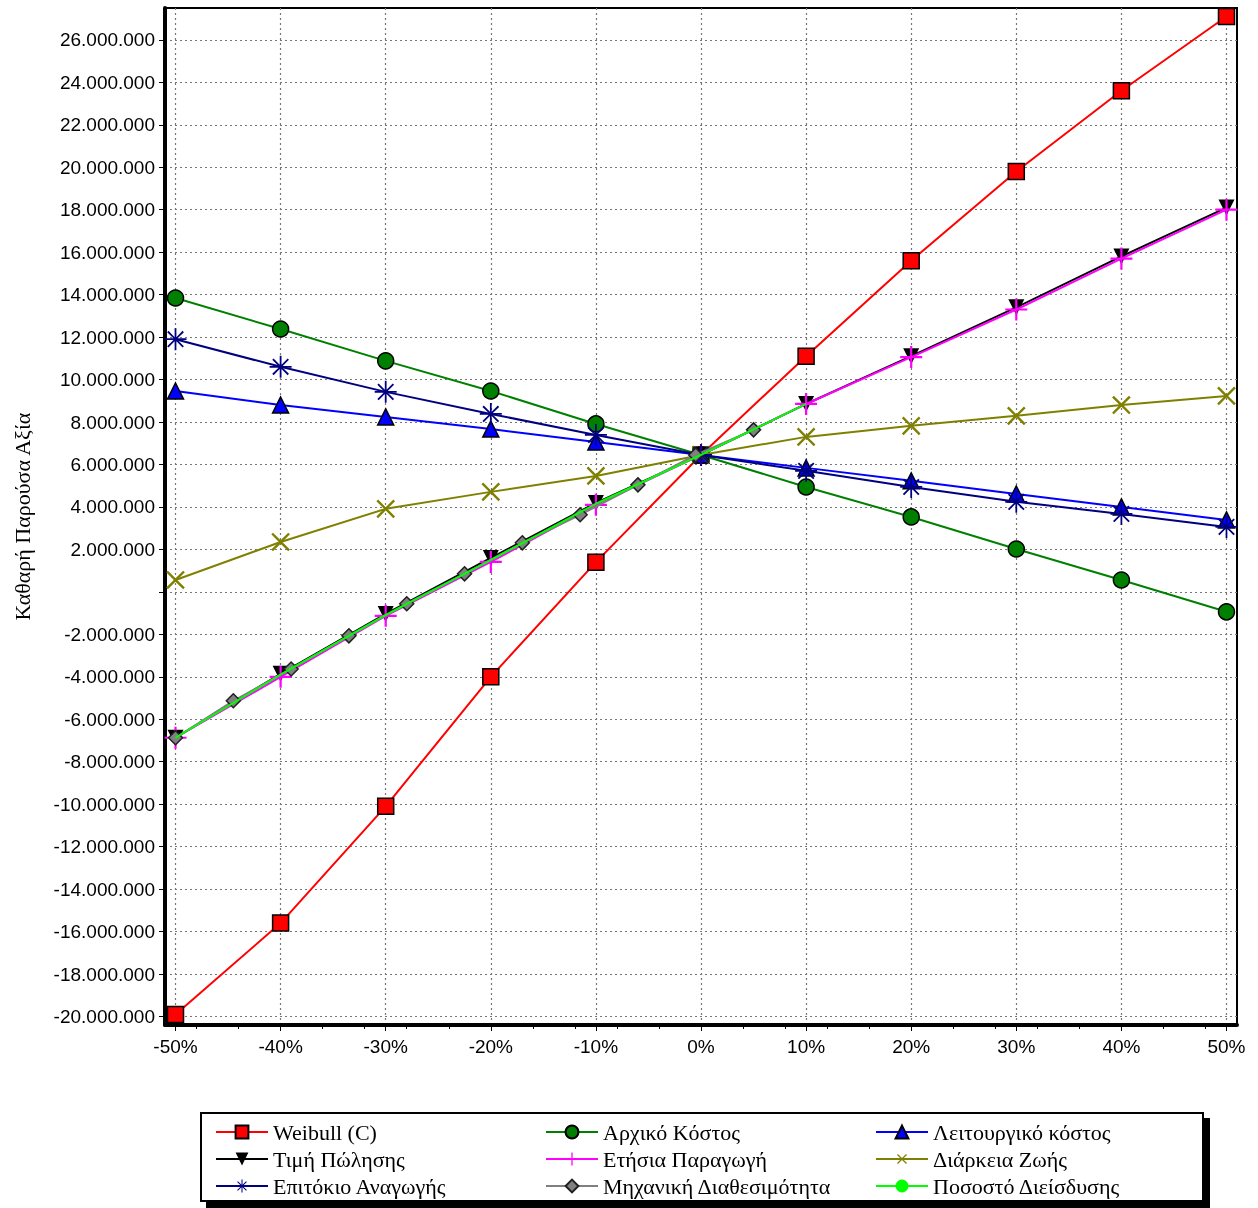 This screenshot has height=1208, width=1258. What do you see at coordinates (359, 1186) in the screenshot?
I see `legend-label: Επιτόκιο Αναγωγής` at bounding box center [359, 1186].